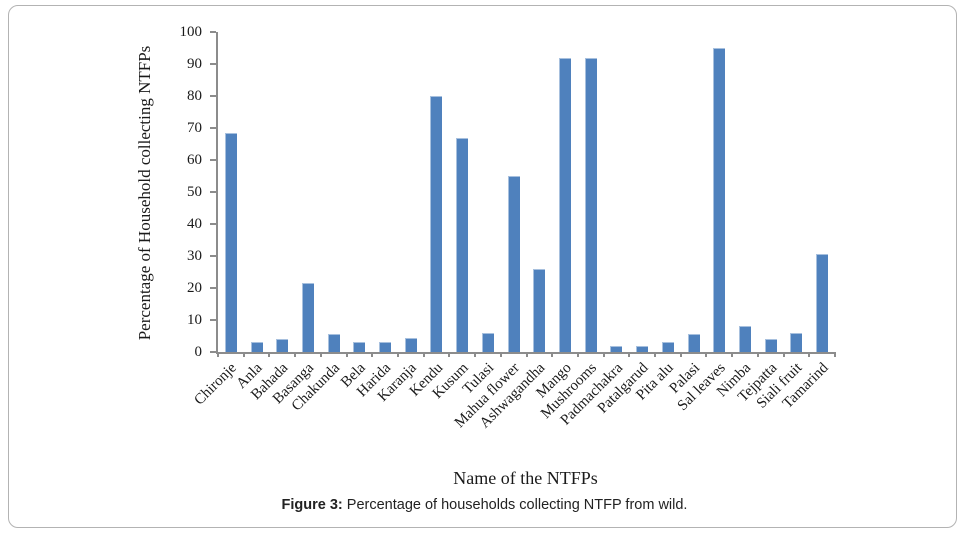 This screenshot has height=533, width=969. What do you see at coordinates (744, 339) in the screenshot?
I see `bar-nimba` at bounding box center [744, 339].